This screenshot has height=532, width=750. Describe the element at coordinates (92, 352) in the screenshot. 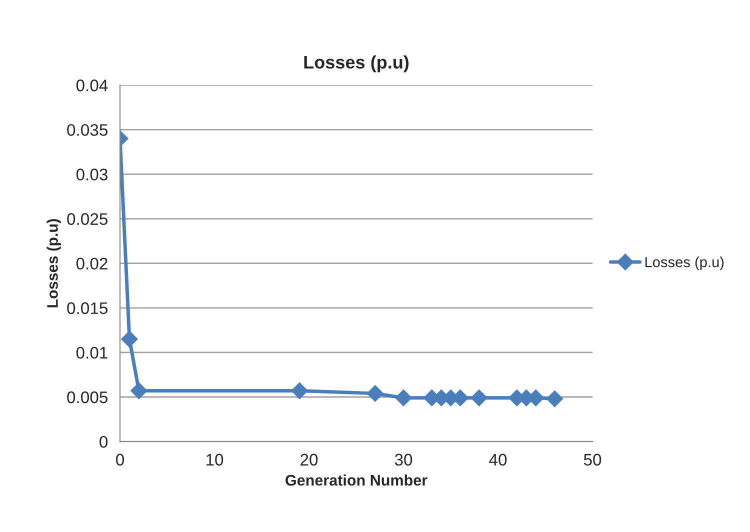

I see `y-tick-label: 0.01` at that location.